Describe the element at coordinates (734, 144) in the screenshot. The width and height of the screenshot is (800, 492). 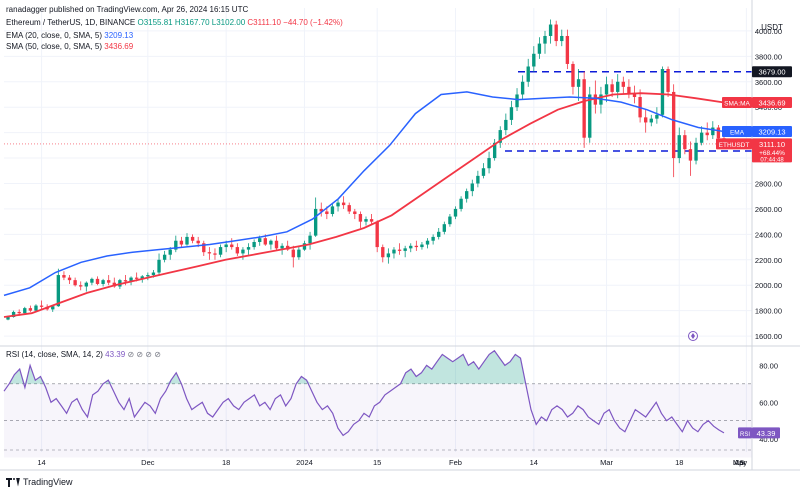
I see `last-tag-name` at that location.